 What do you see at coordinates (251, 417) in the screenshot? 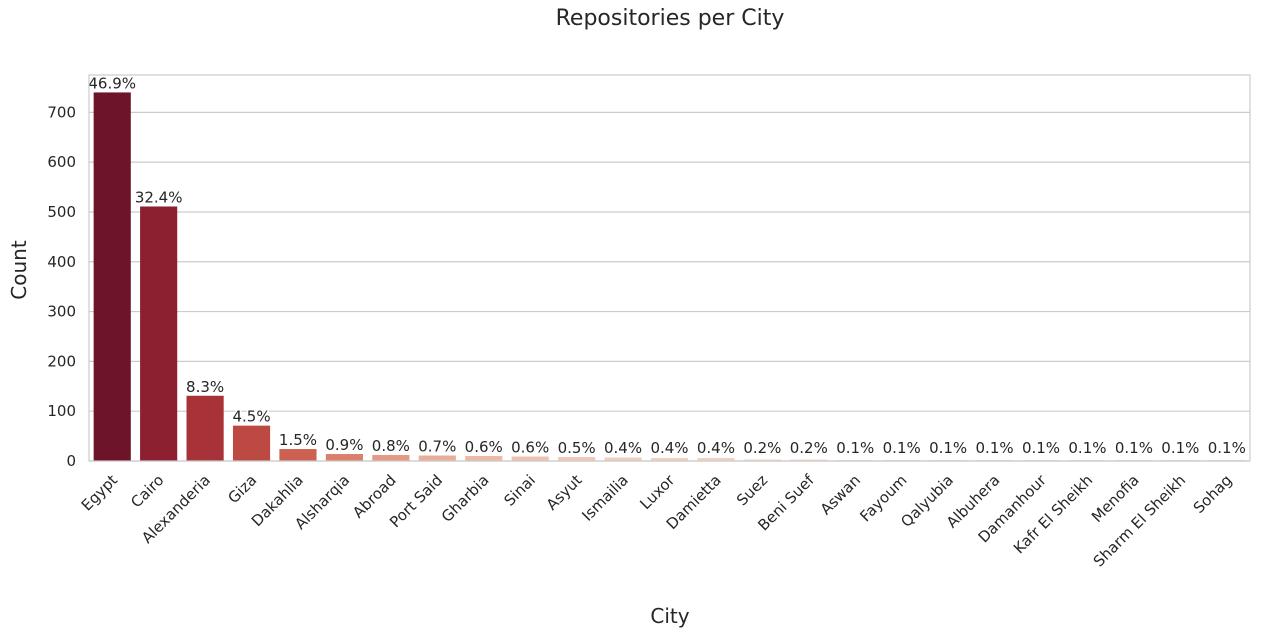
I see `data-label: 4.5%` at bounding box center [251, 417].